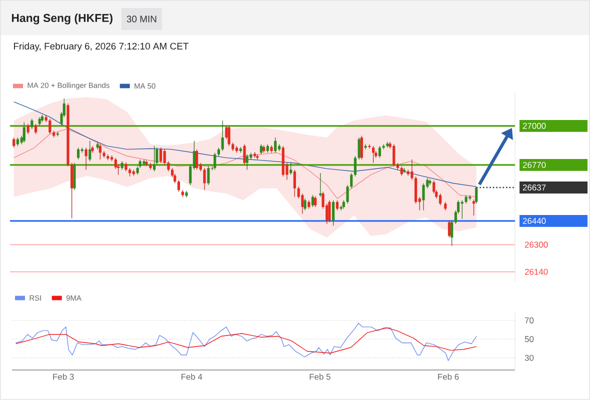  What do you see at coordinates (448, 377) in the screenshot?
I see `x-tick-label: Feb 6` at bounding box center [448, 377].